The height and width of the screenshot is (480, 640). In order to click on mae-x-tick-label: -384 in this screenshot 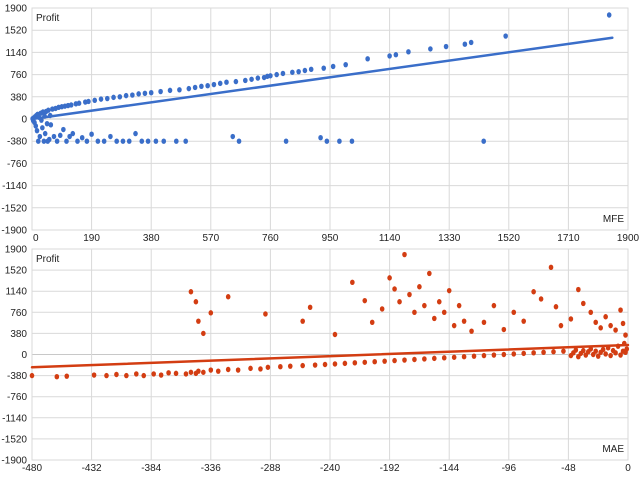, I will do `click(151, 468)`.